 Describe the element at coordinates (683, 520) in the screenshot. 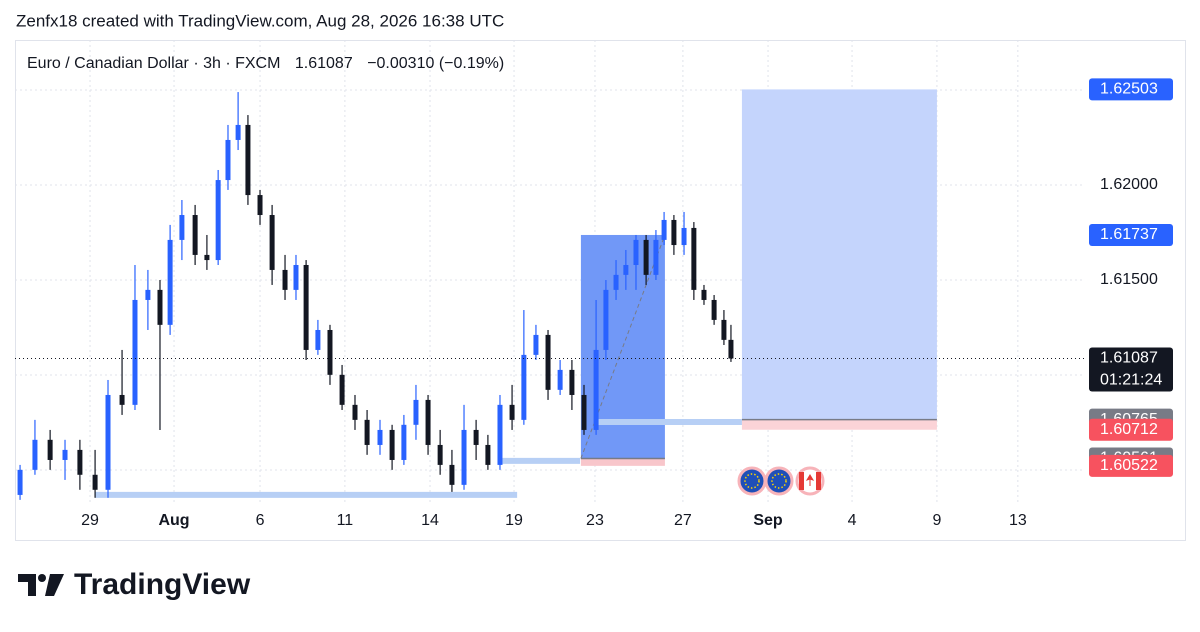

I see `x-tick-label: 27` at that location.